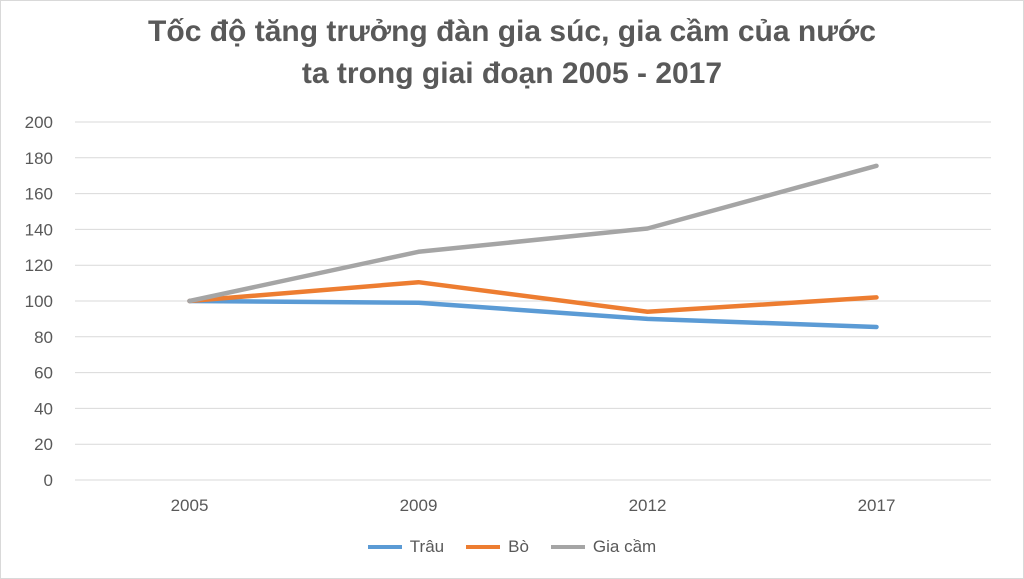 The height and width of the screenshot is (579, 1024). I want to click on y-tick-label: 140, so click(39, 229).